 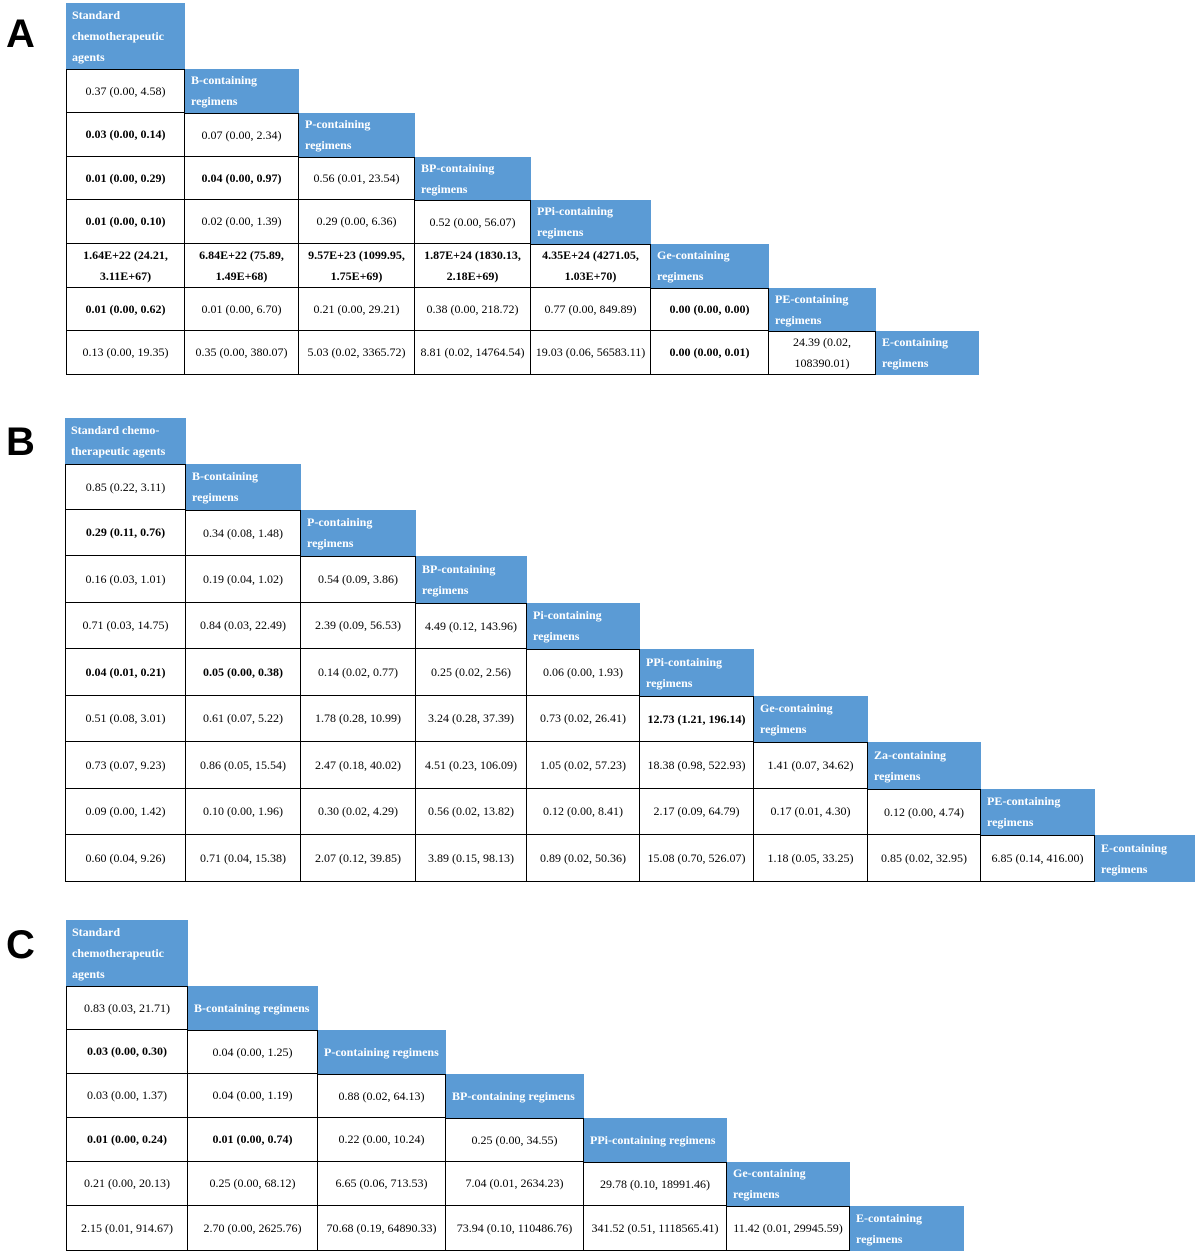 I want to click on comparison-cell: 0.89 (0.02, 50.36), so click(x=583, y=858).